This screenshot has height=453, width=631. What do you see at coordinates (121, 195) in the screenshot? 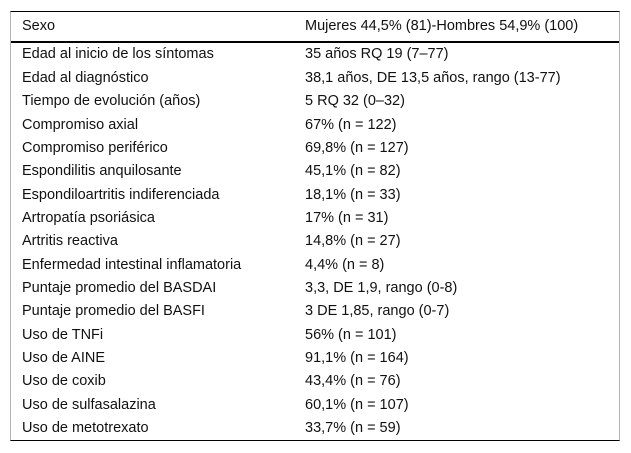
I see `row-label: Espondiloartritis indiferenciada` at bounding box center [121, 195].